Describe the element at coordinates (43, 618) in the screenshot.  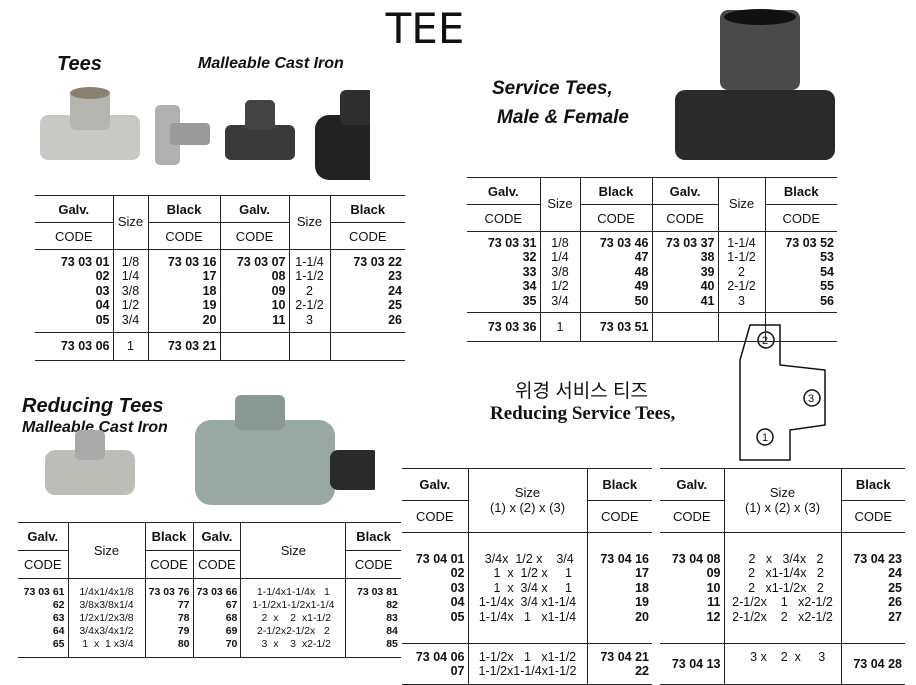
I see `galv-code-cell: 73 03 61 62 63 64 65` at that location.